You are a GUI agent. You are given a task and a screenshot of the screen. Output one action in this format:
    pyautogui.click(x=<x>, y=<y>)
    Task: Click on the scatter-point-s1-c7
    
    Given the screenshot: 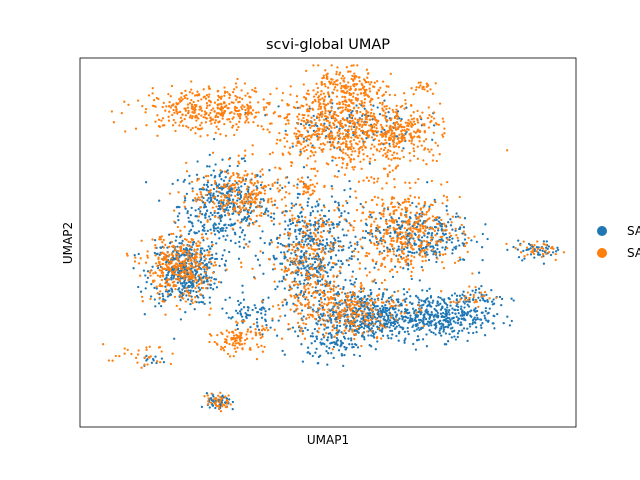 What is the action you would take?
    pyautogui.click(x=373, y=105)
    